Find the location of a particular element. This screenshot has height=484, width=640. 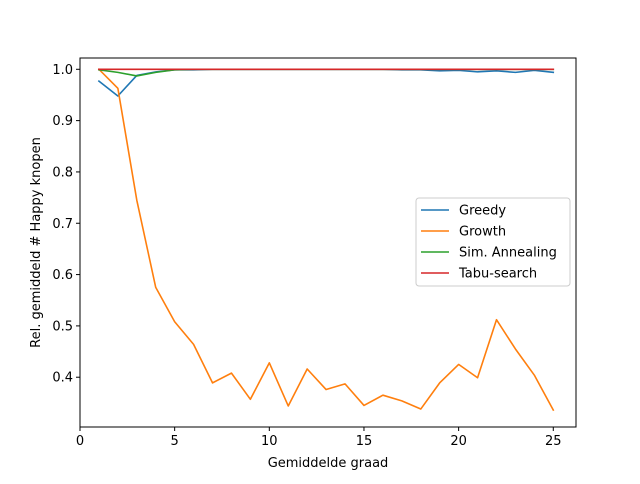

x-tick-label: 0 is located at coordinates (80, 441).